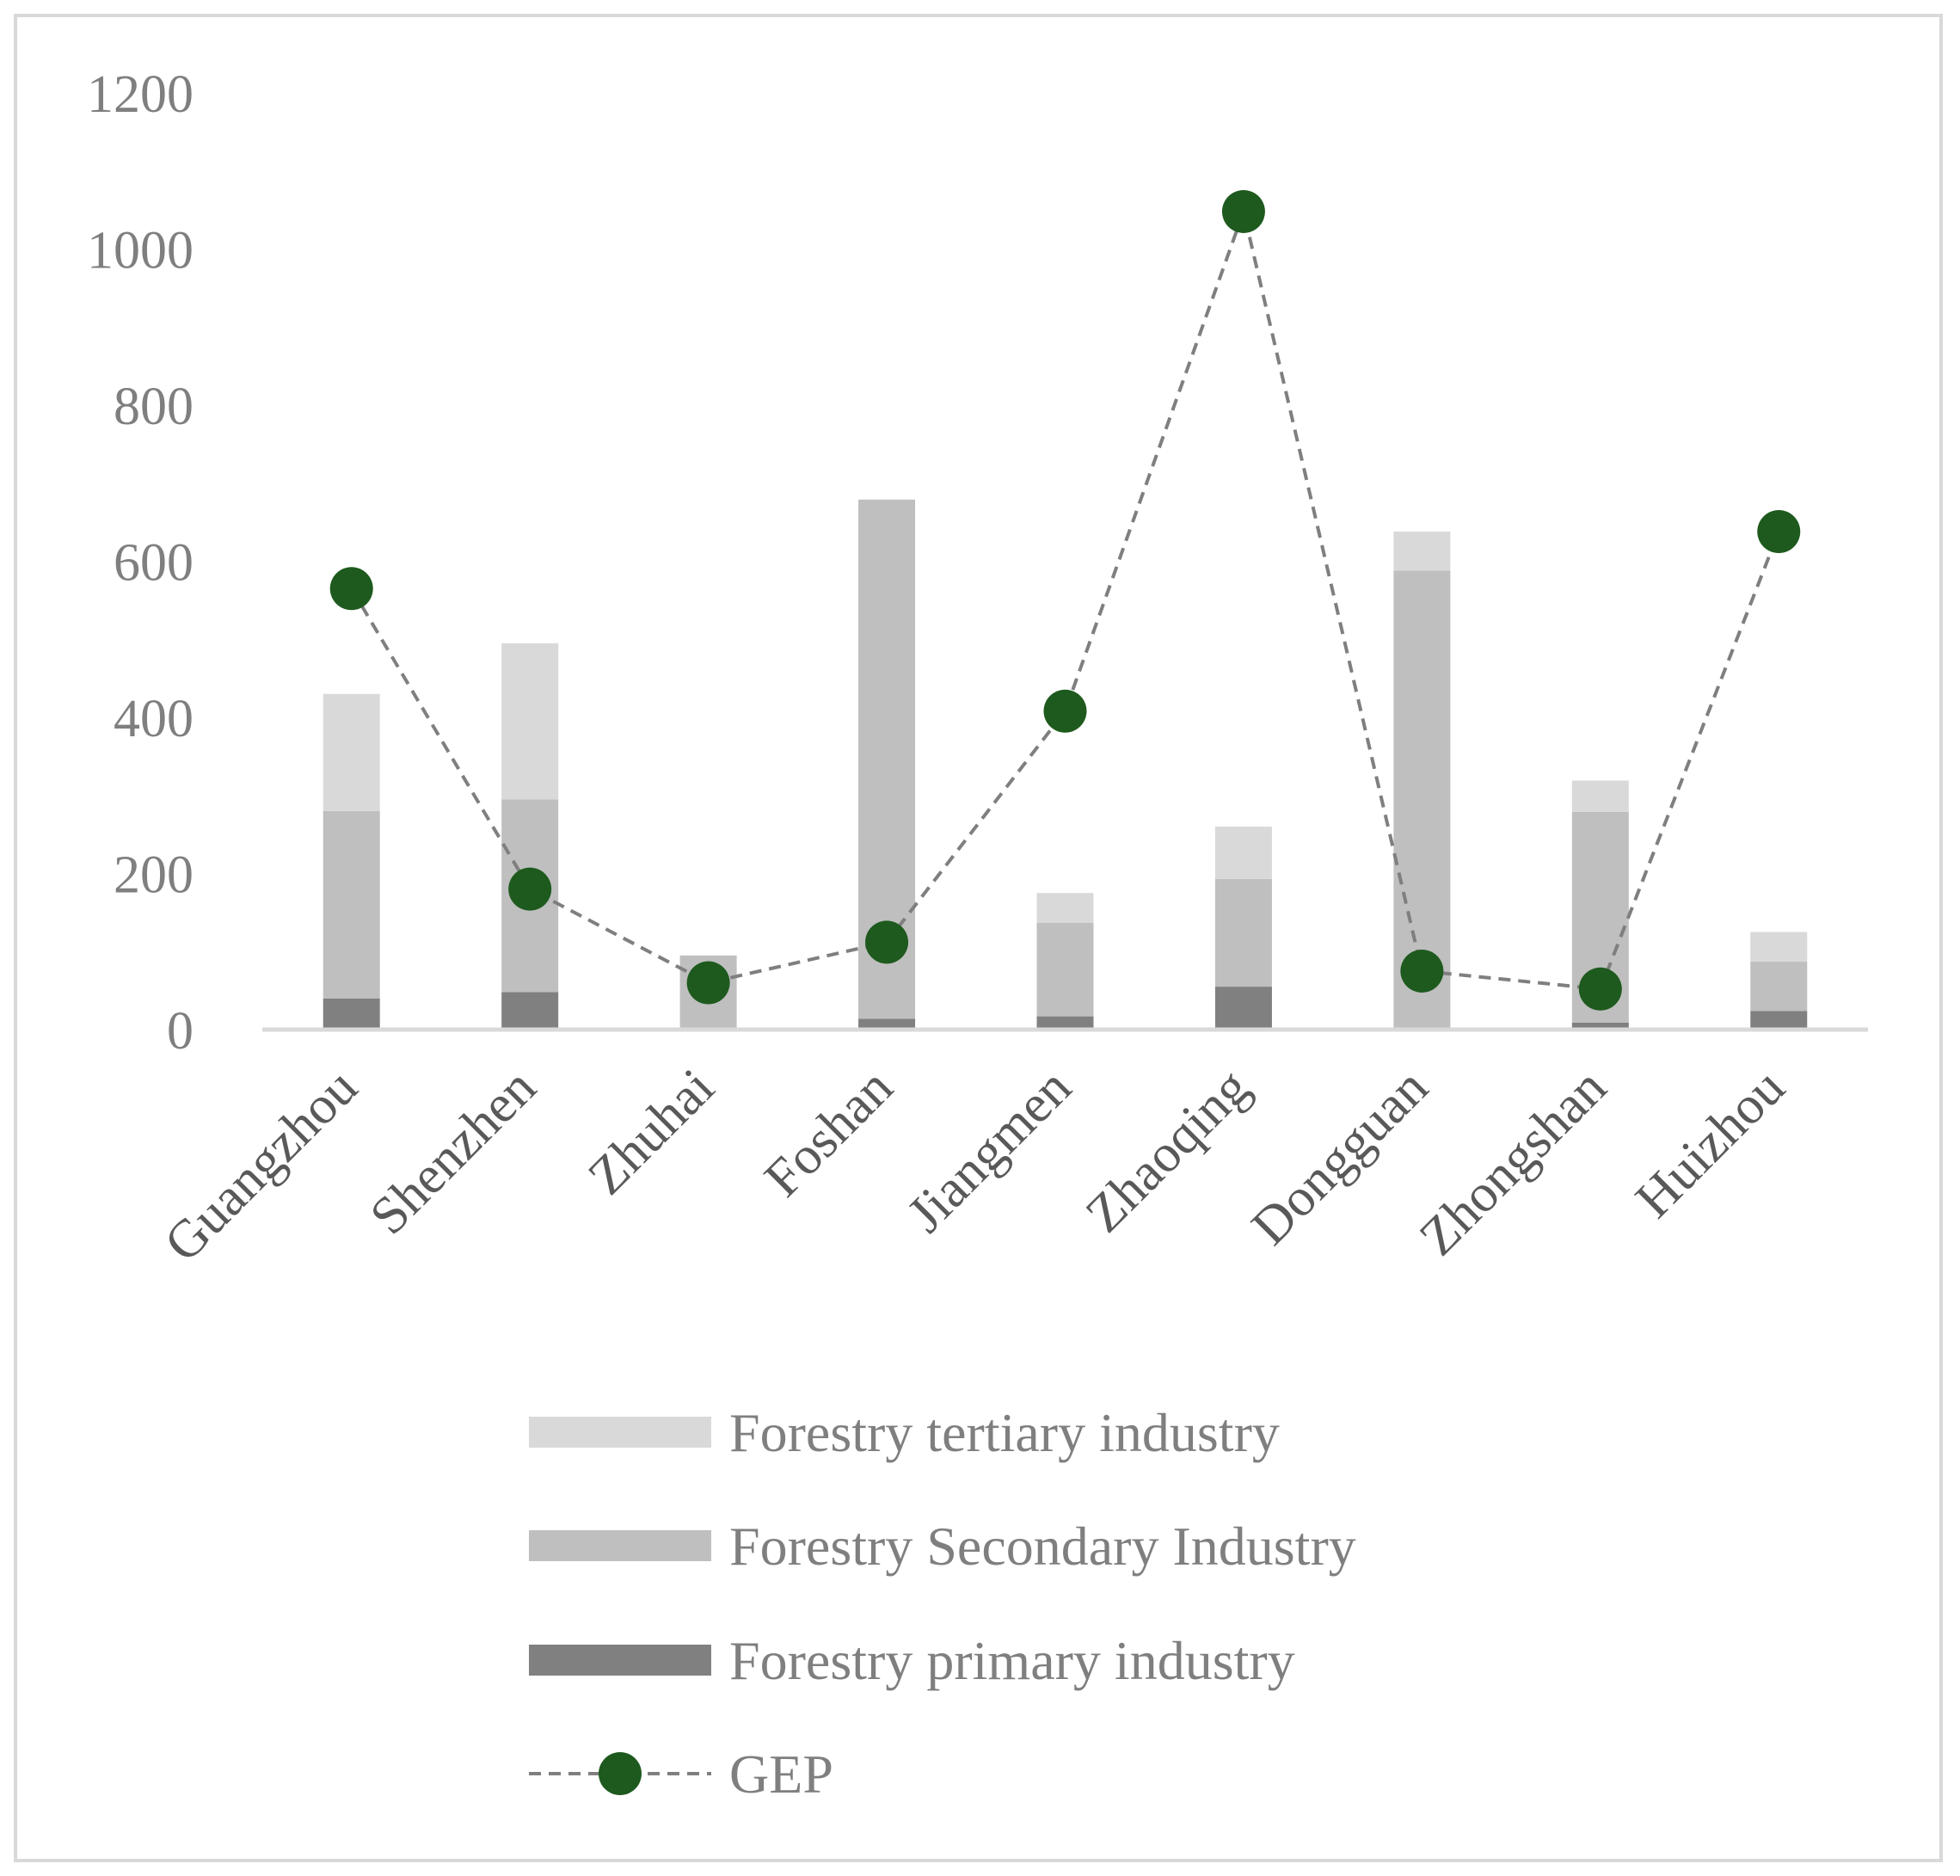  Describe the element at coordinates (781, 1774) in the screenshot. I see `legend-label: GEP` at that location.